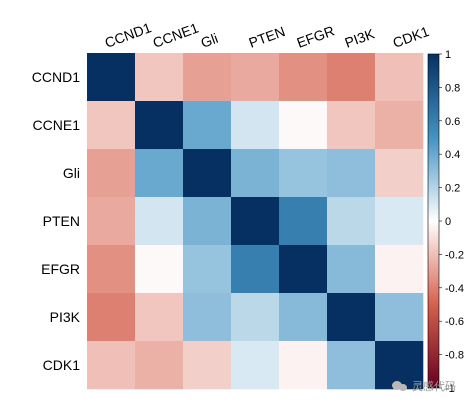 The width and height of the screenshot is (474, 402). Describe the element at coordinates (111, 77) in the screenshot. I see `heatmap-cell-ccnd1-ccnd1` at that location.